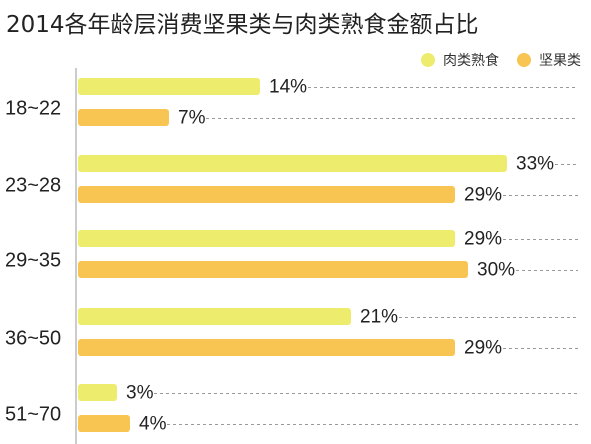  What do you see at coordinates (471, 61) in the screenshot?
I see `legend-label-meat: 肉类熟食` at bounding box center [471, 61].